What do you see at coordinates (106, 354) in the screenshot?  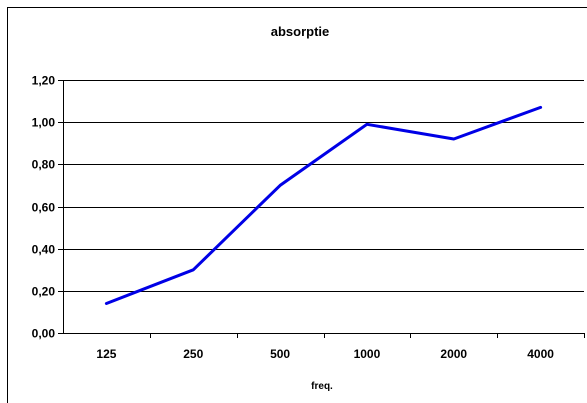 I see `x-tick-label: 125` at bounding box center [106, 354].